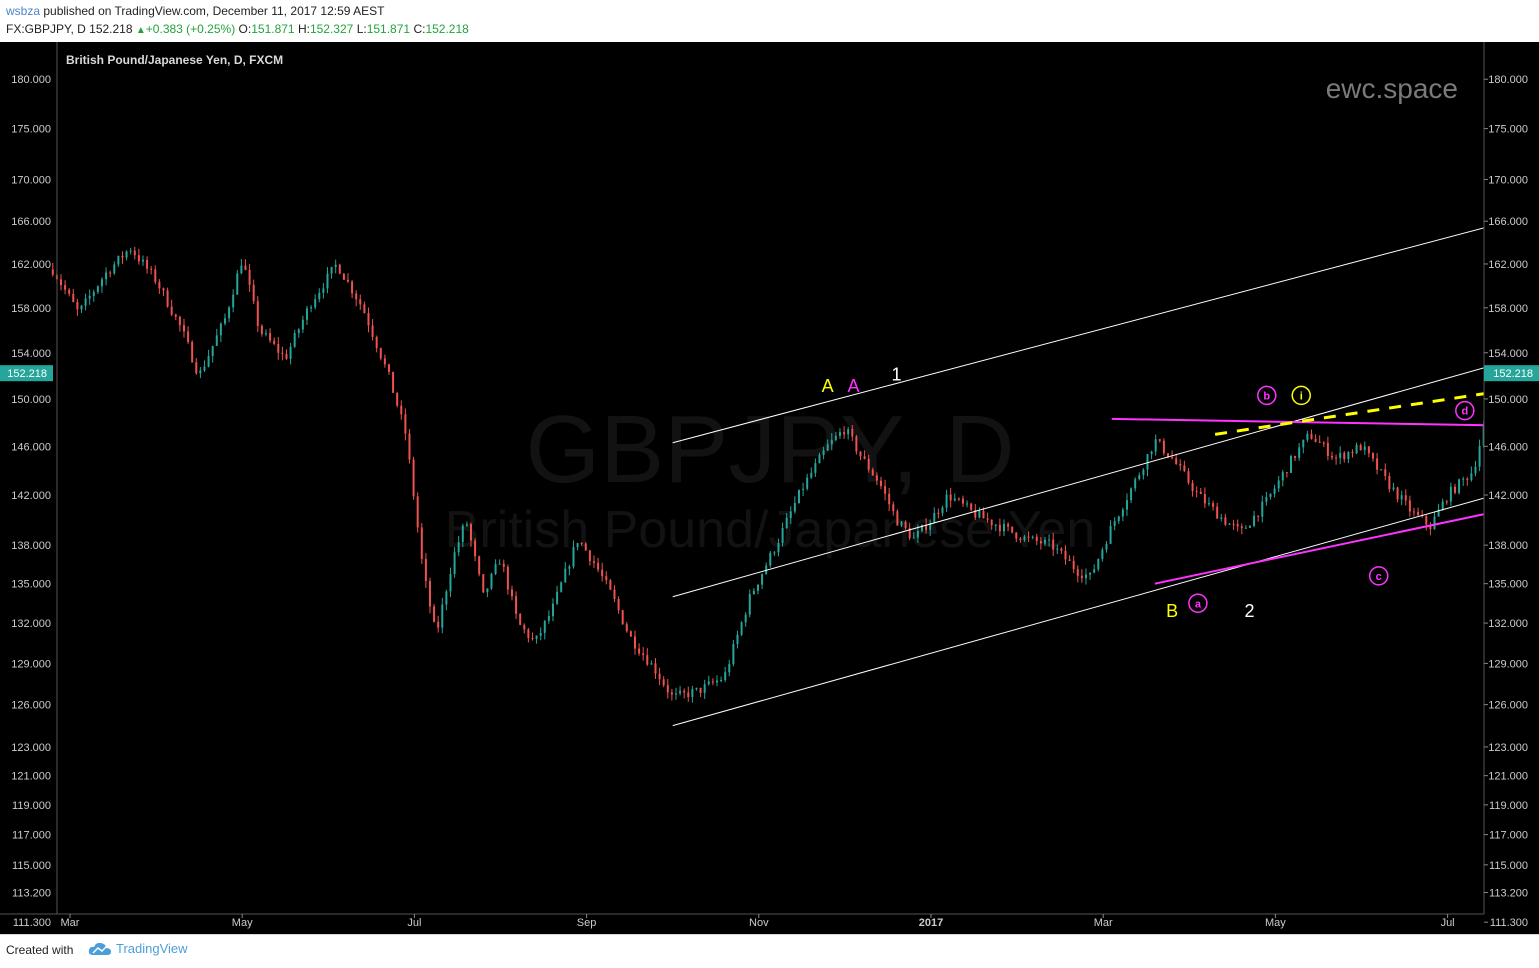 The width and height of the screenshot is (1539, 968). What do you see at coordinates (1509, 923) in the screenshot?
I see `price-tick-label: 111.300` at bounding box center [1509, 923].